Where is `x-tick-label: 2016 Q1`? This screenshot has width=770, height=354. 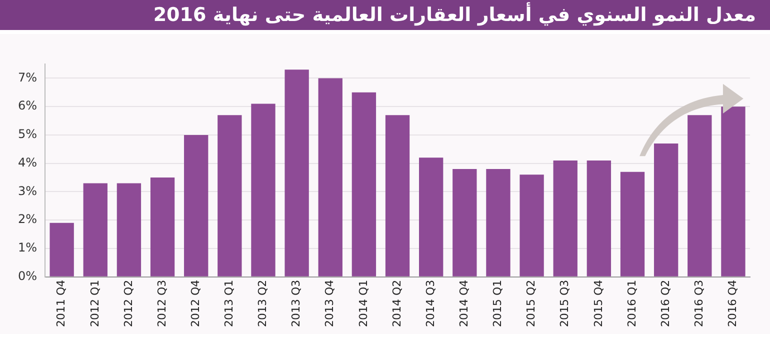 x-tick-label: 2016 Q1 is located at coordinates (631, 304).